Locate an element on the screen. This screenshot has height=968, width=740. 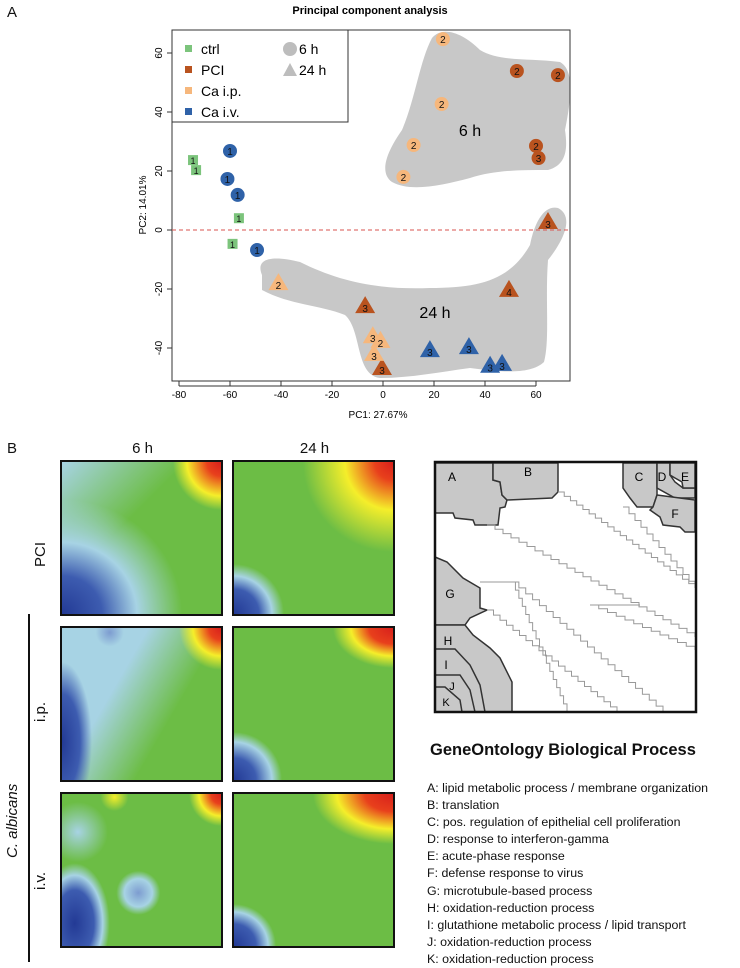
x-tick-label: -60 is located at coordinates (230, 395).